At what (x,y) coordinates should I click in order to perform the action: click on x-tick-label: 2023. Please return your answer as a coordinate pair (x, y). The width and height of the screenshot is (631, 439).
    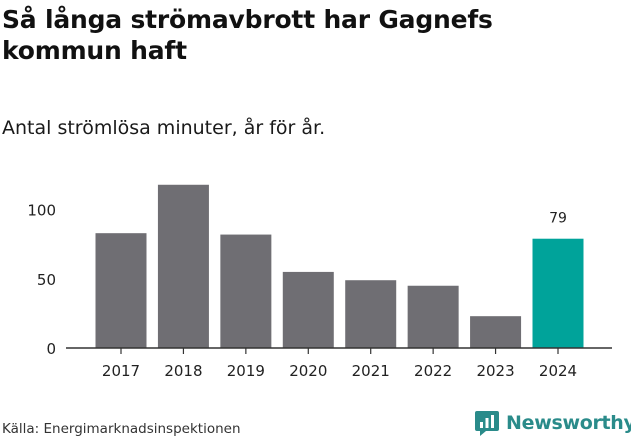
    Looking at the image, I should click on (495, 371).